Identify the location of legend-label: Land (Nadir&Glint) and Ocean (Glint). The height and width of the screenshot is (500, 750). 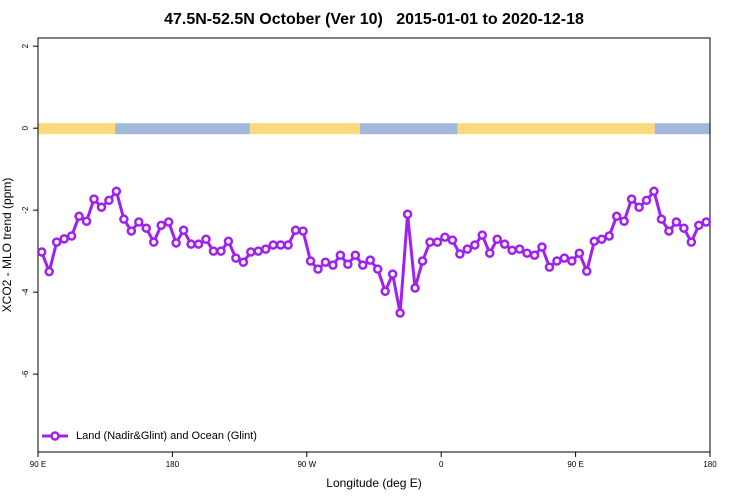
(166, 436).